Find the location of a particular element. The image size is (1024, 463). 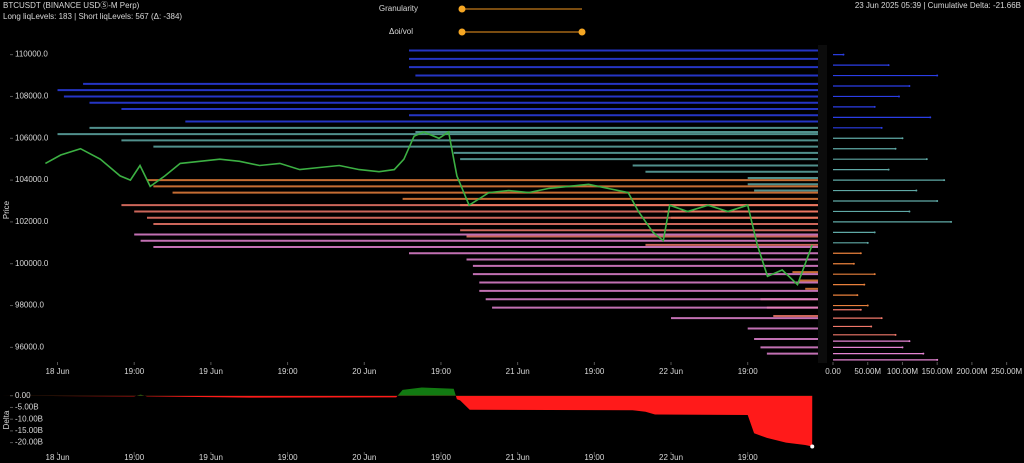

oi-vol-label: Δoi/vol is located at coordinates (401, 31).